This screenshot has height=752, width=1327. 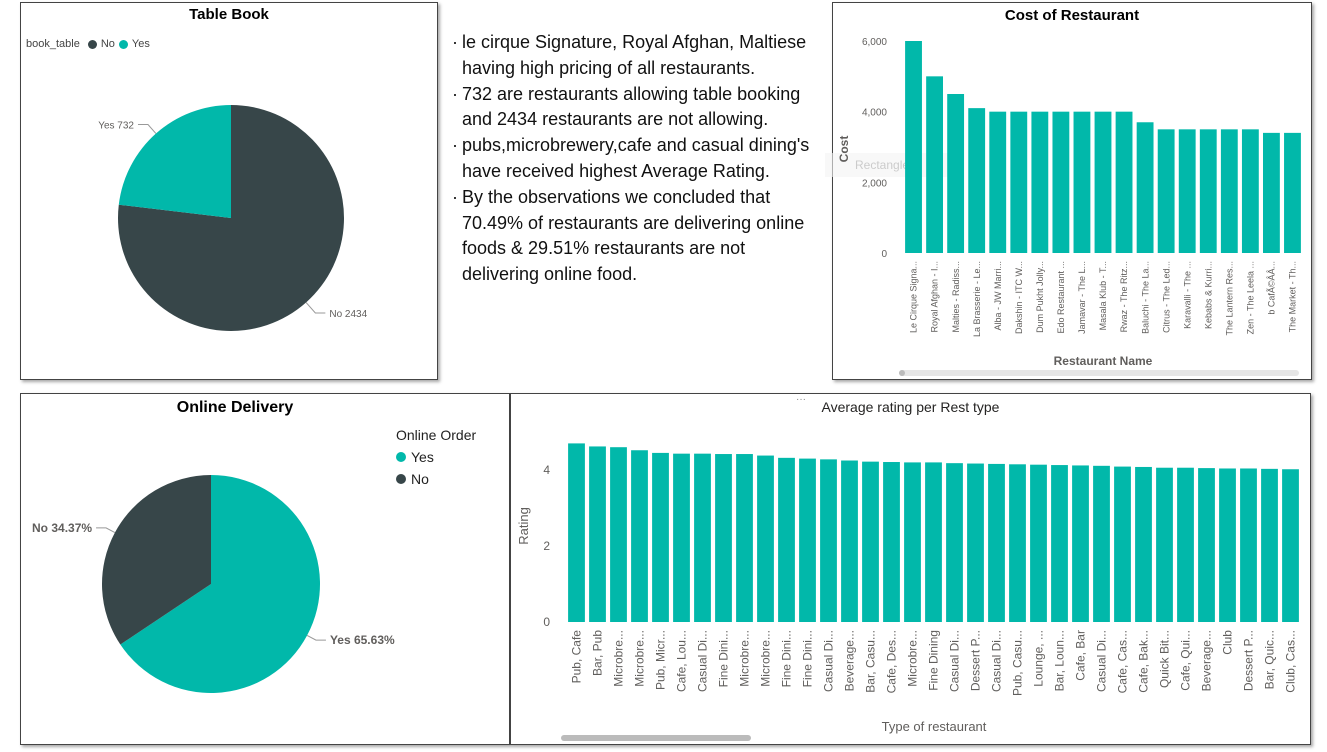 I want to click on y-tick-label: 4, so click(x=546, y=470).